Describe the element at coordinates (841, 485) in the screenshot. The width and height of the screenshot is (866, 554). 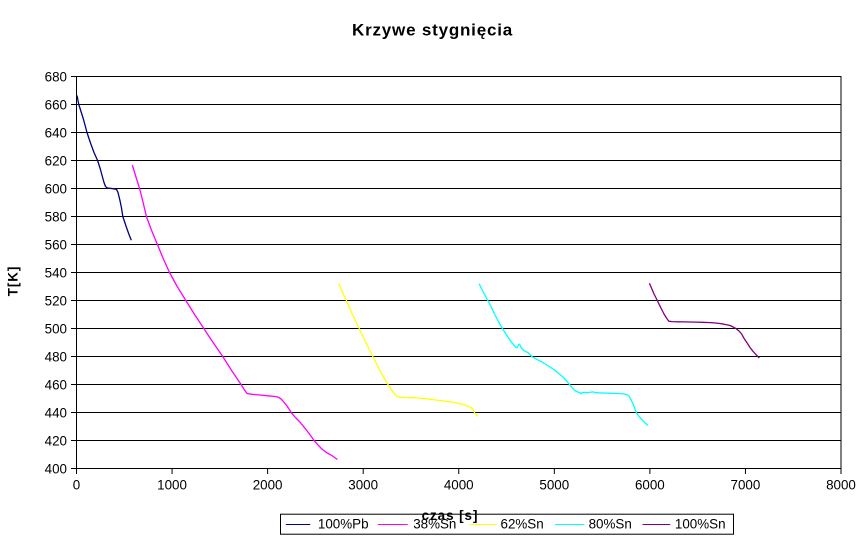
I see `svg-text: 8000` at that location.